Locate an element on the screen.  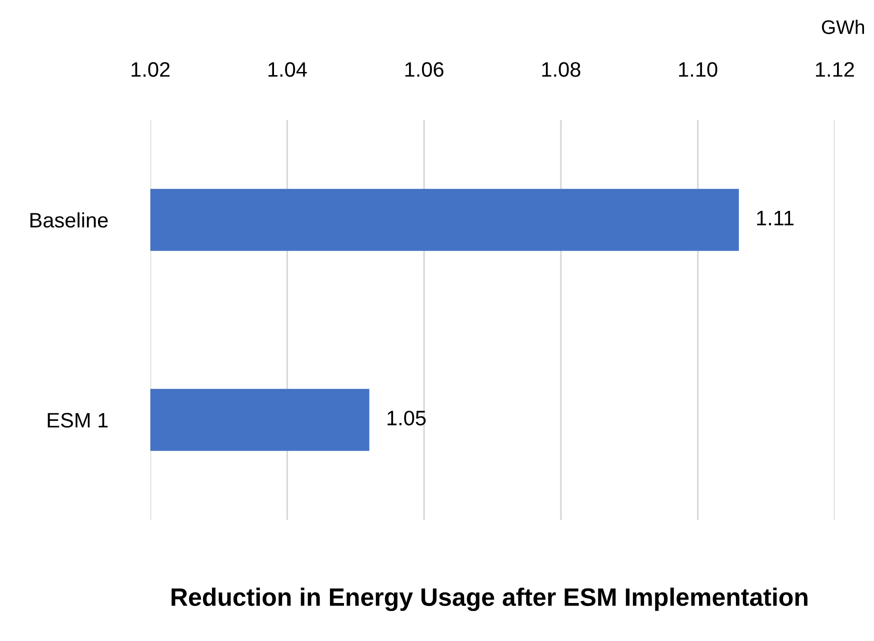
text: Reduction in Energy Usage after ESM Implementation is located at coordinates (490, 600).